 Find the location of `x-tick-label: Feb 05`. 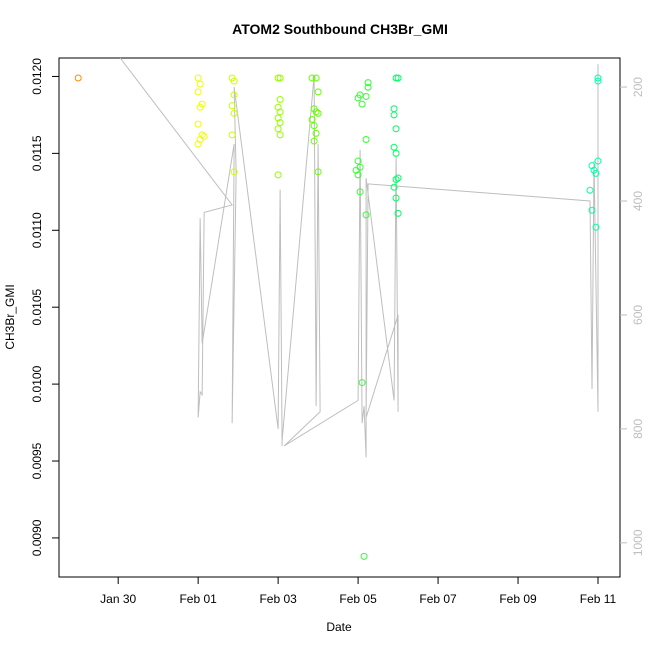

x-tick-label: Feb 05 is located at coordinates (358, 599).